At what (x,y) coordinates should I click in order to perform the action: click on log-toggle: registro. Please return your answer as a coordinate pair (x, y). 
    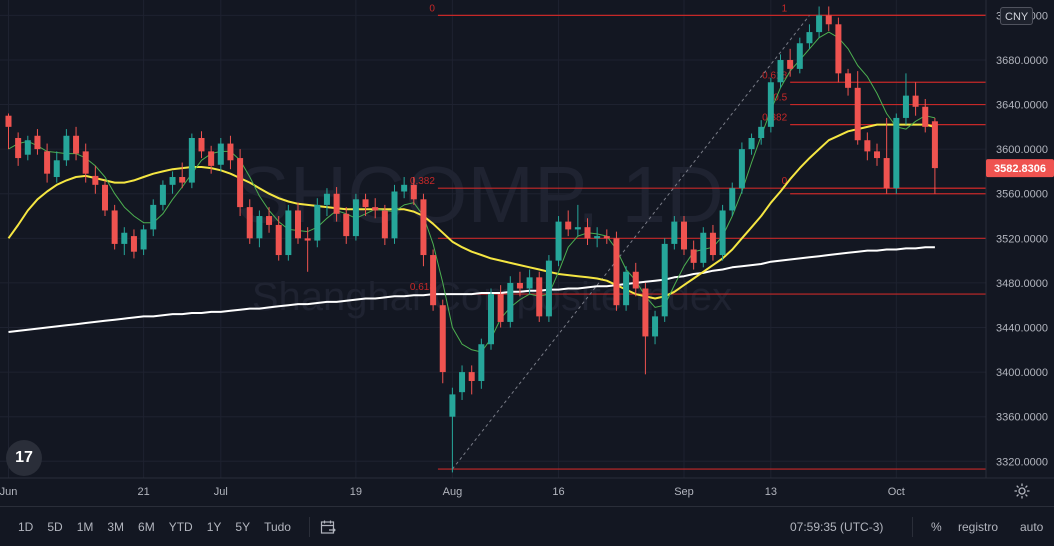
    Looking at the image, I should click on (978, 526).